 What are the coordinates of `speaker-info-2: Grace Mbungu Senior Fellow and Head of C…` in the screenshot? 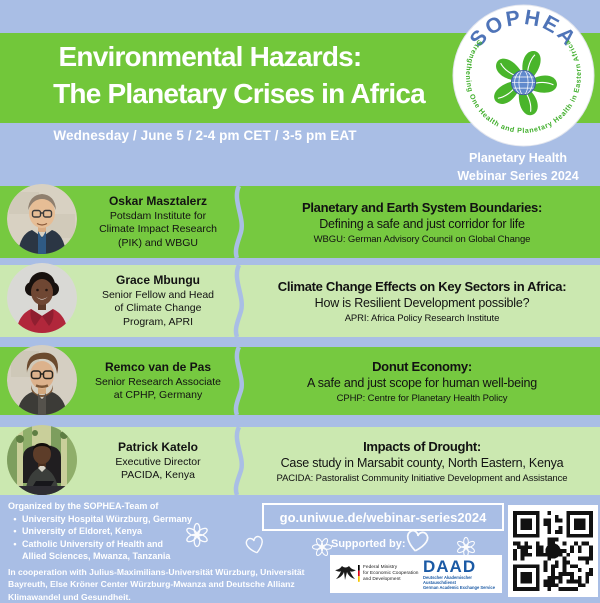 It's located at (158, 301).